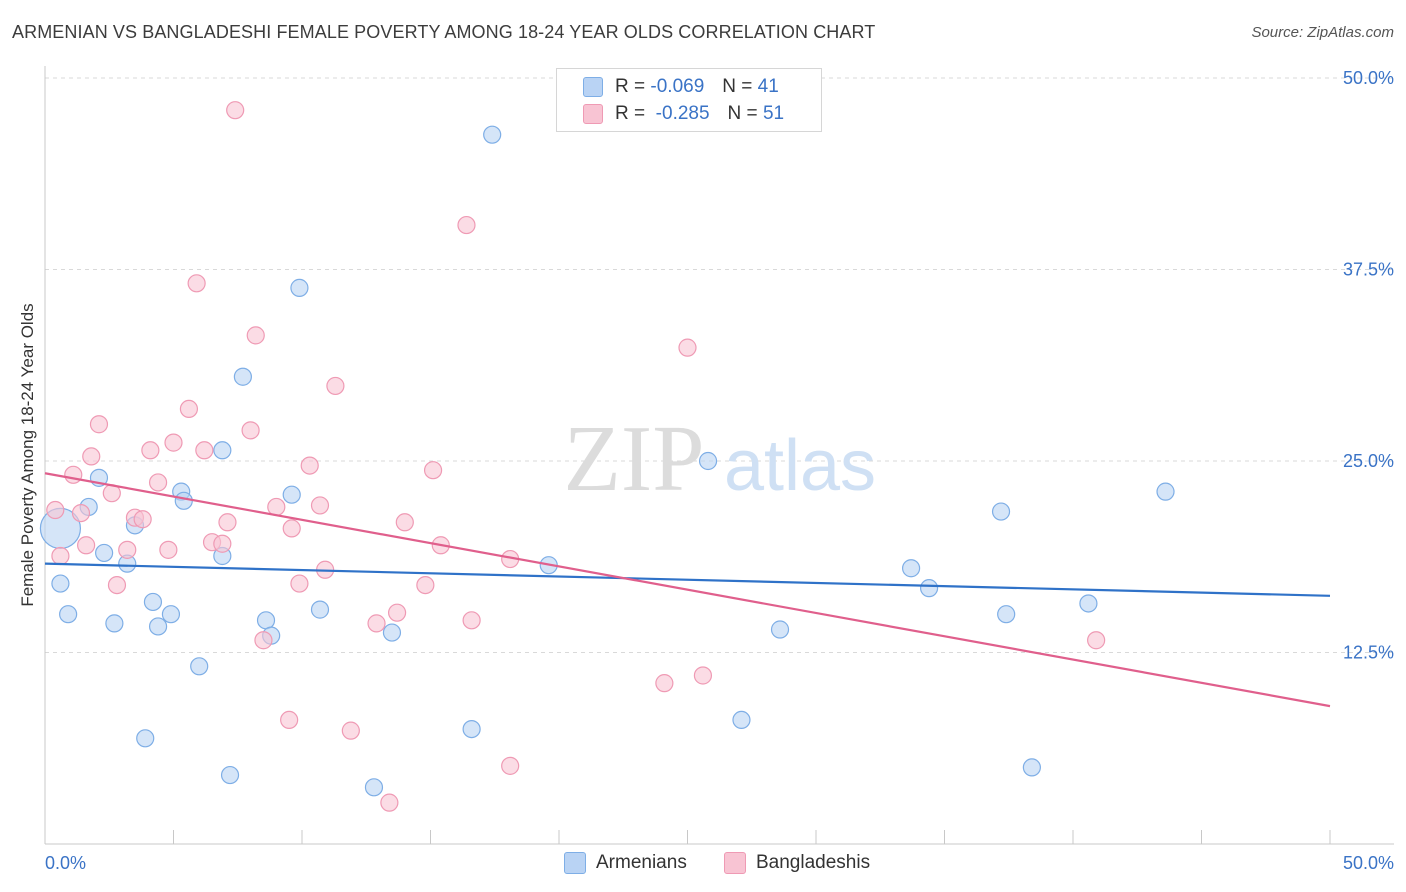 Image resolution: width=1406 pixels, height=892 pixels. Describe the element at coordinates (641, 862) in the screenshot. I see `legend-label: Armenians` at that location.